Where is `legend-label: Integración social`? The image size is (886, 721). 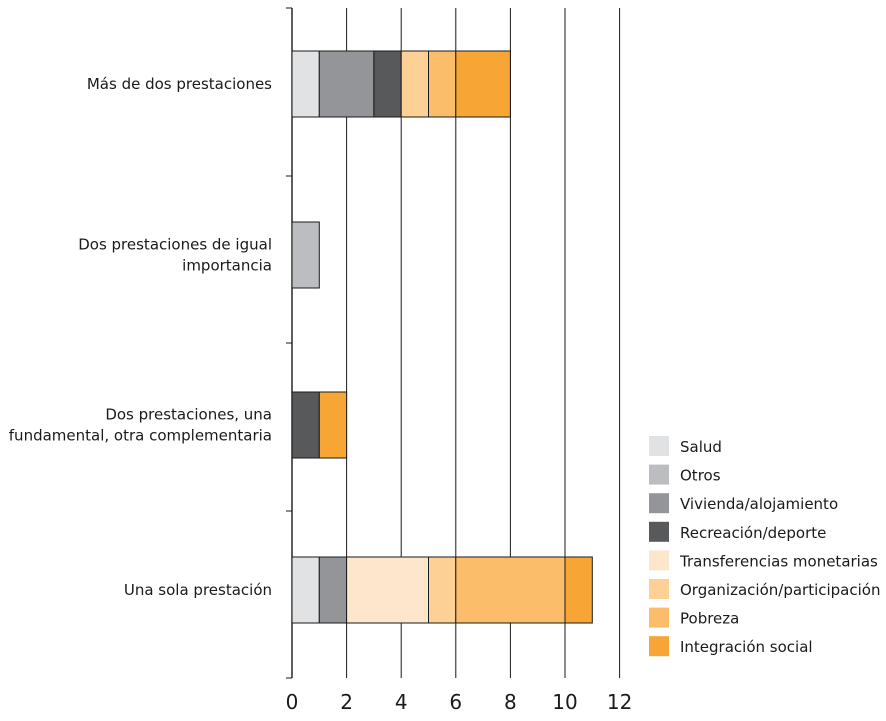
legend-label: Integración social is located at coordinates (746, 647).